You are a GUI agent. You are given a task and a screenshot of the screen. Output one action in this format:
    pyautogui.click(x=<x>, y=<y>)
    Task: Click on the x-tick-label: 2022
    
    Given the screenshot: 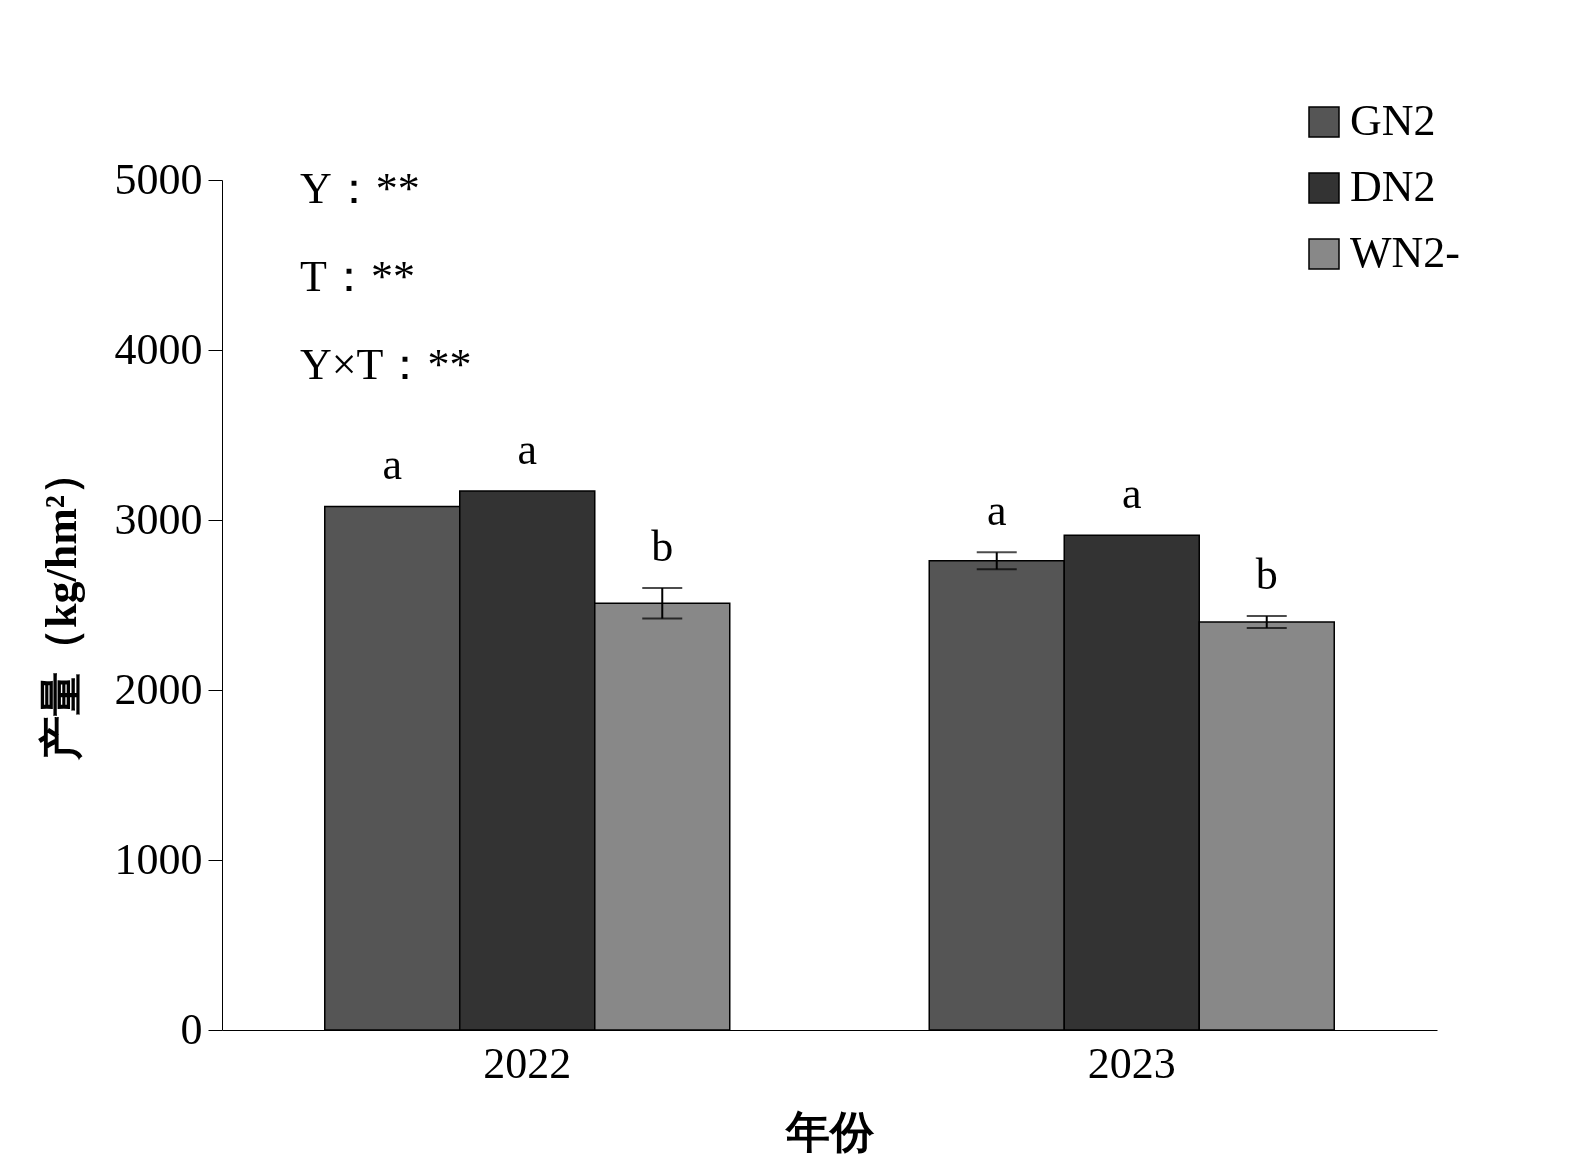 What is the action you would take?
    pyautogui.click(x=527, y=1063)
    